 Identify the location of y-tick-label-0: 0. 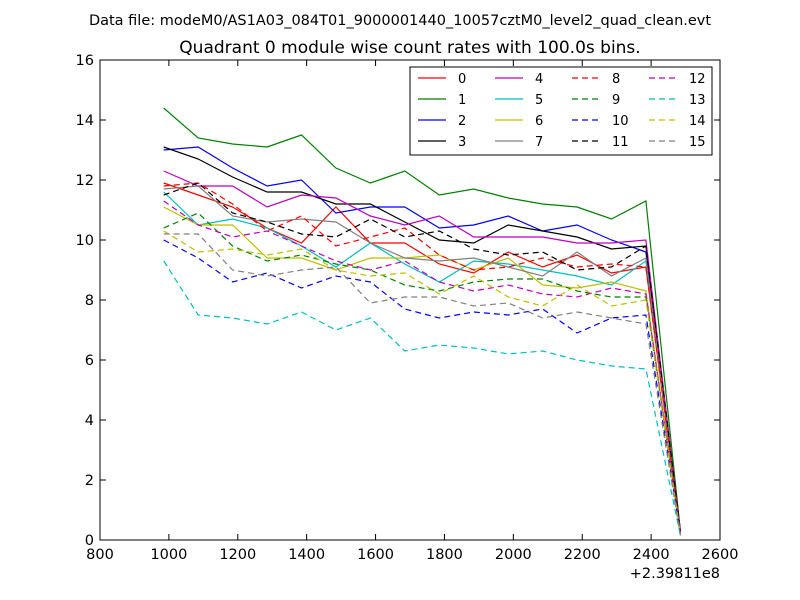
(89, 541).